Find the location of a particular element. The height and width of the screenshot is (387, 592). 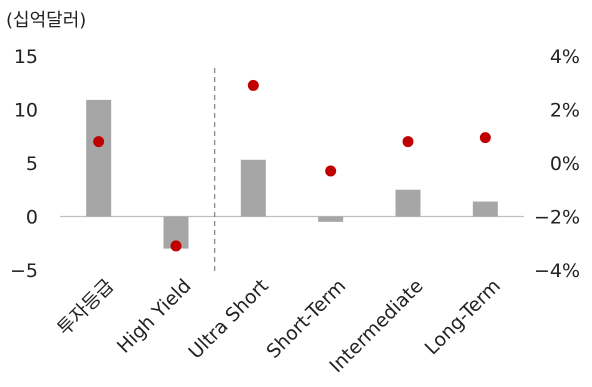

left-tick-label: −5 is located at coordinates (24, 271).